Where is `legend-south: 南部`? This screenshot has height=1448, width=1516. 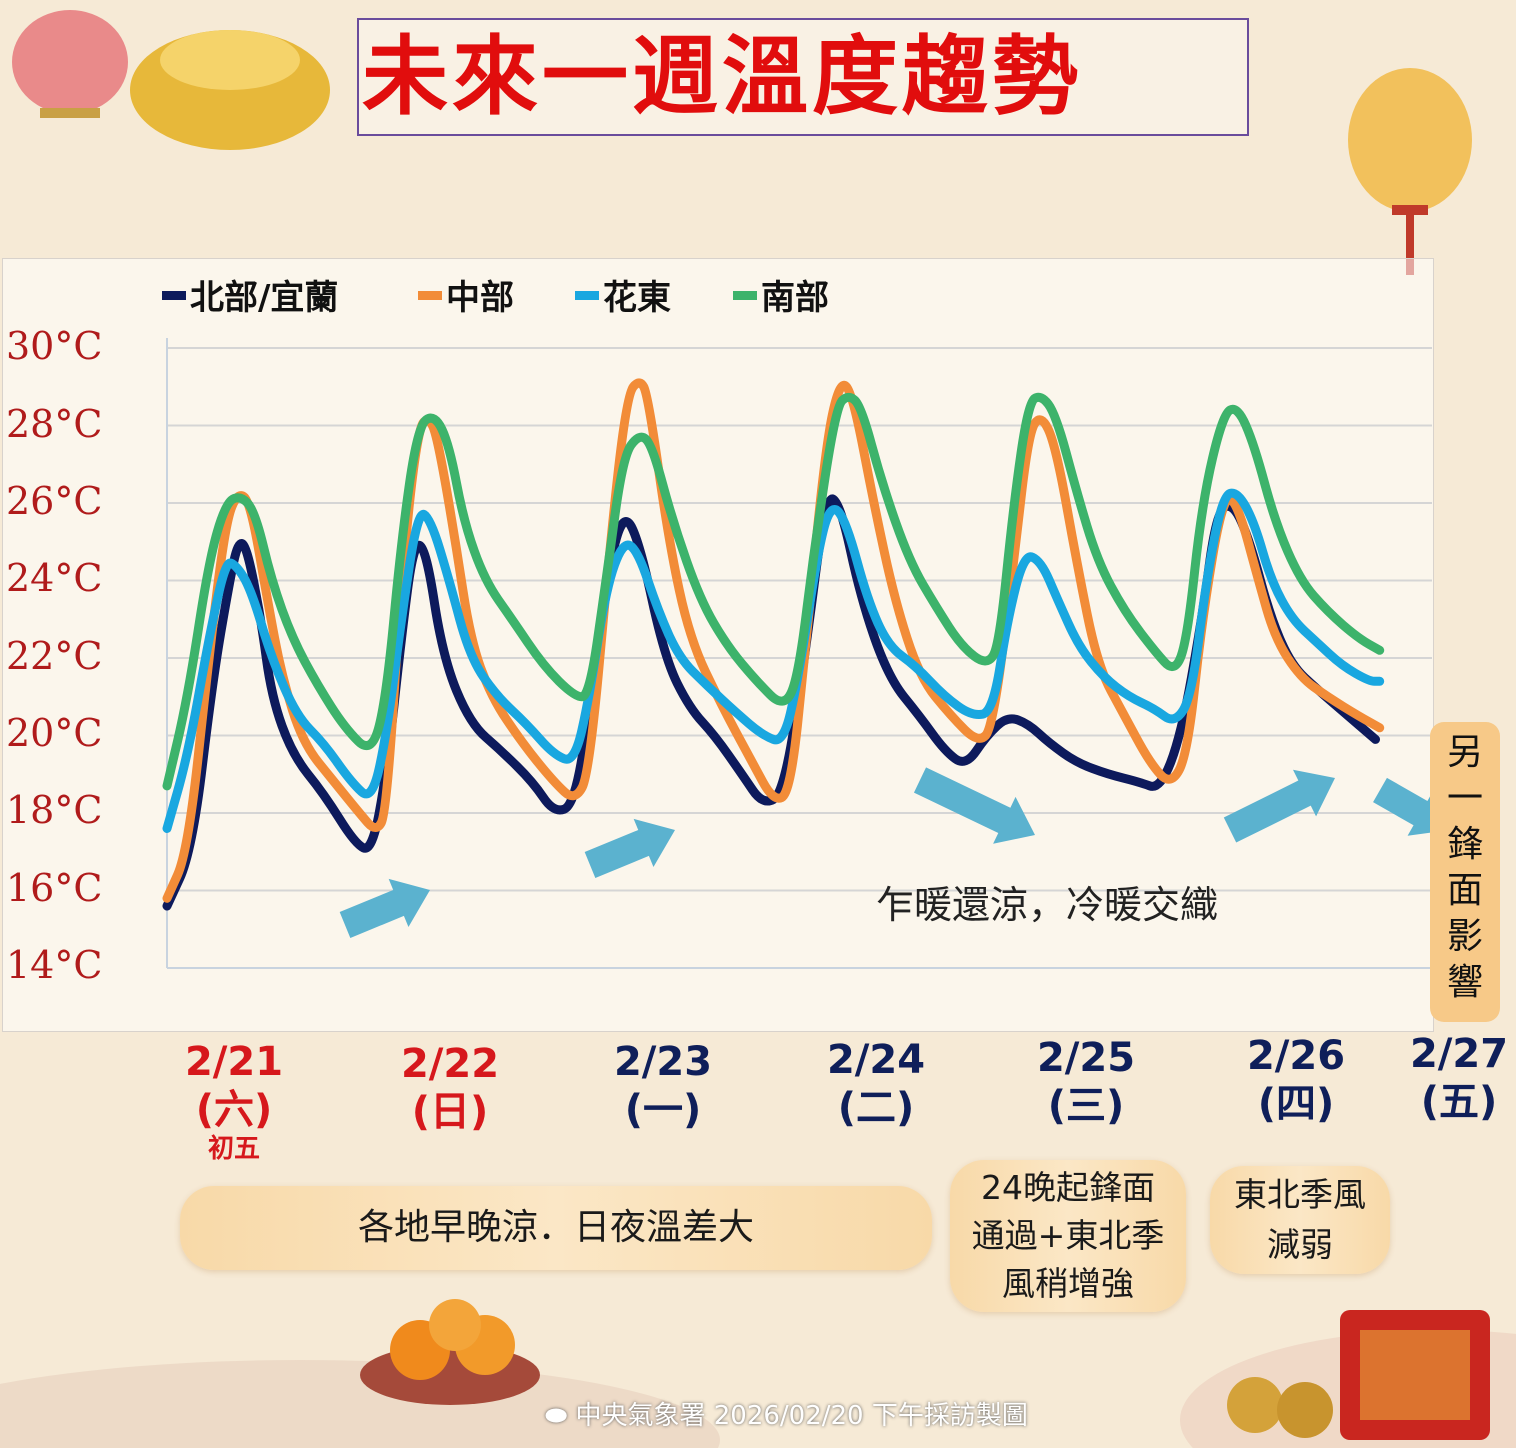
legend-south: 南部 is located at coordinates (781, 294).